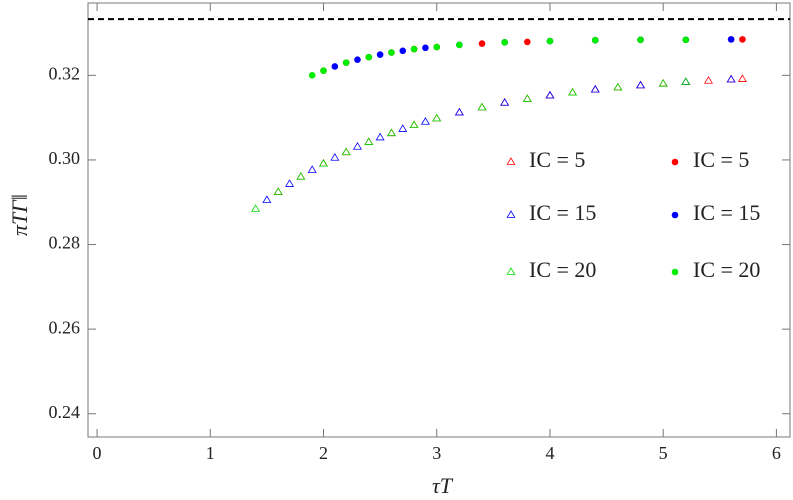 Image resolution: width=793 pixels, height=500 pixels. I want to click on x-tick-label: 5, so click(663, 453).